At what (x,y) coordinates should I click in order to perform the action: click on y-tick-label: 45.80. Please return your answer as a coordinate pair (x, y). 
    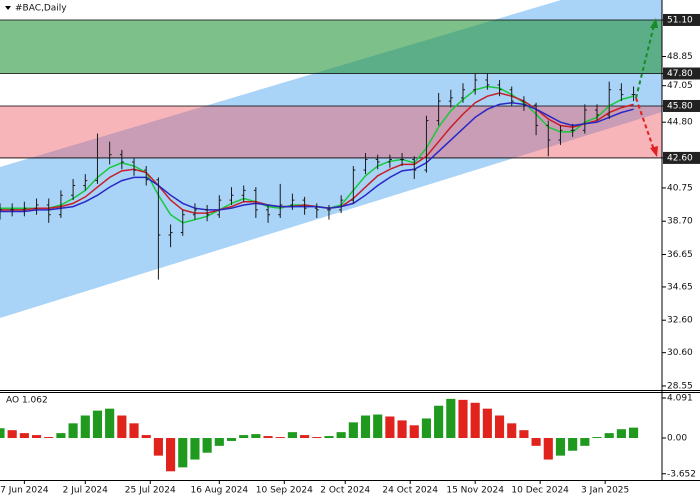
    Looking at the image, I should click on (680, 106).